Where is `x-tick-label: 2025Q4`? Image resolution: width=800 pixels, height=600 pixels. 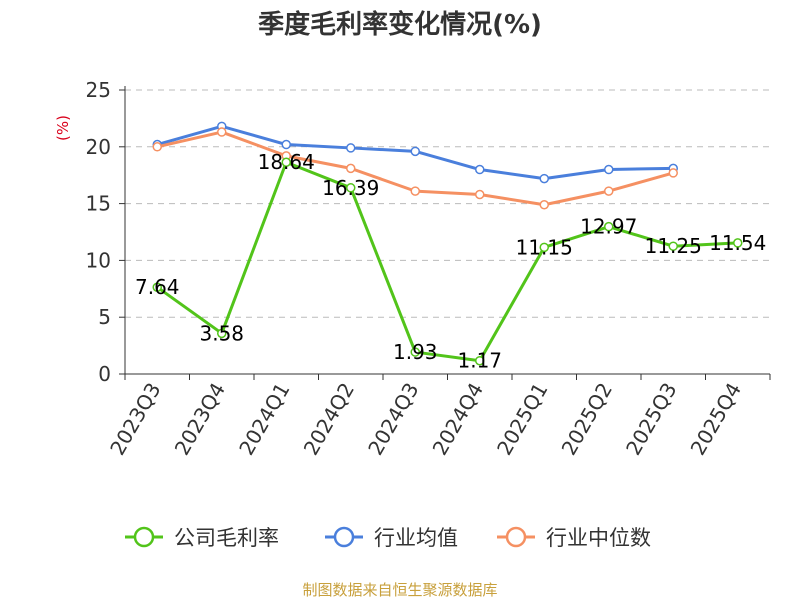
x-tick-label: 2025Q4 is located at coordinates (716, 419).